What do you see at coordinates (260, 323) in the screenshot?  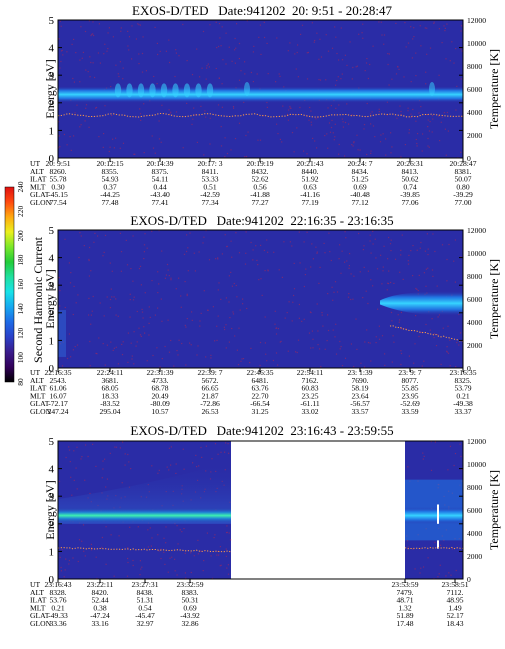 I see `panel-2-band` at bounding box center [260, 323].